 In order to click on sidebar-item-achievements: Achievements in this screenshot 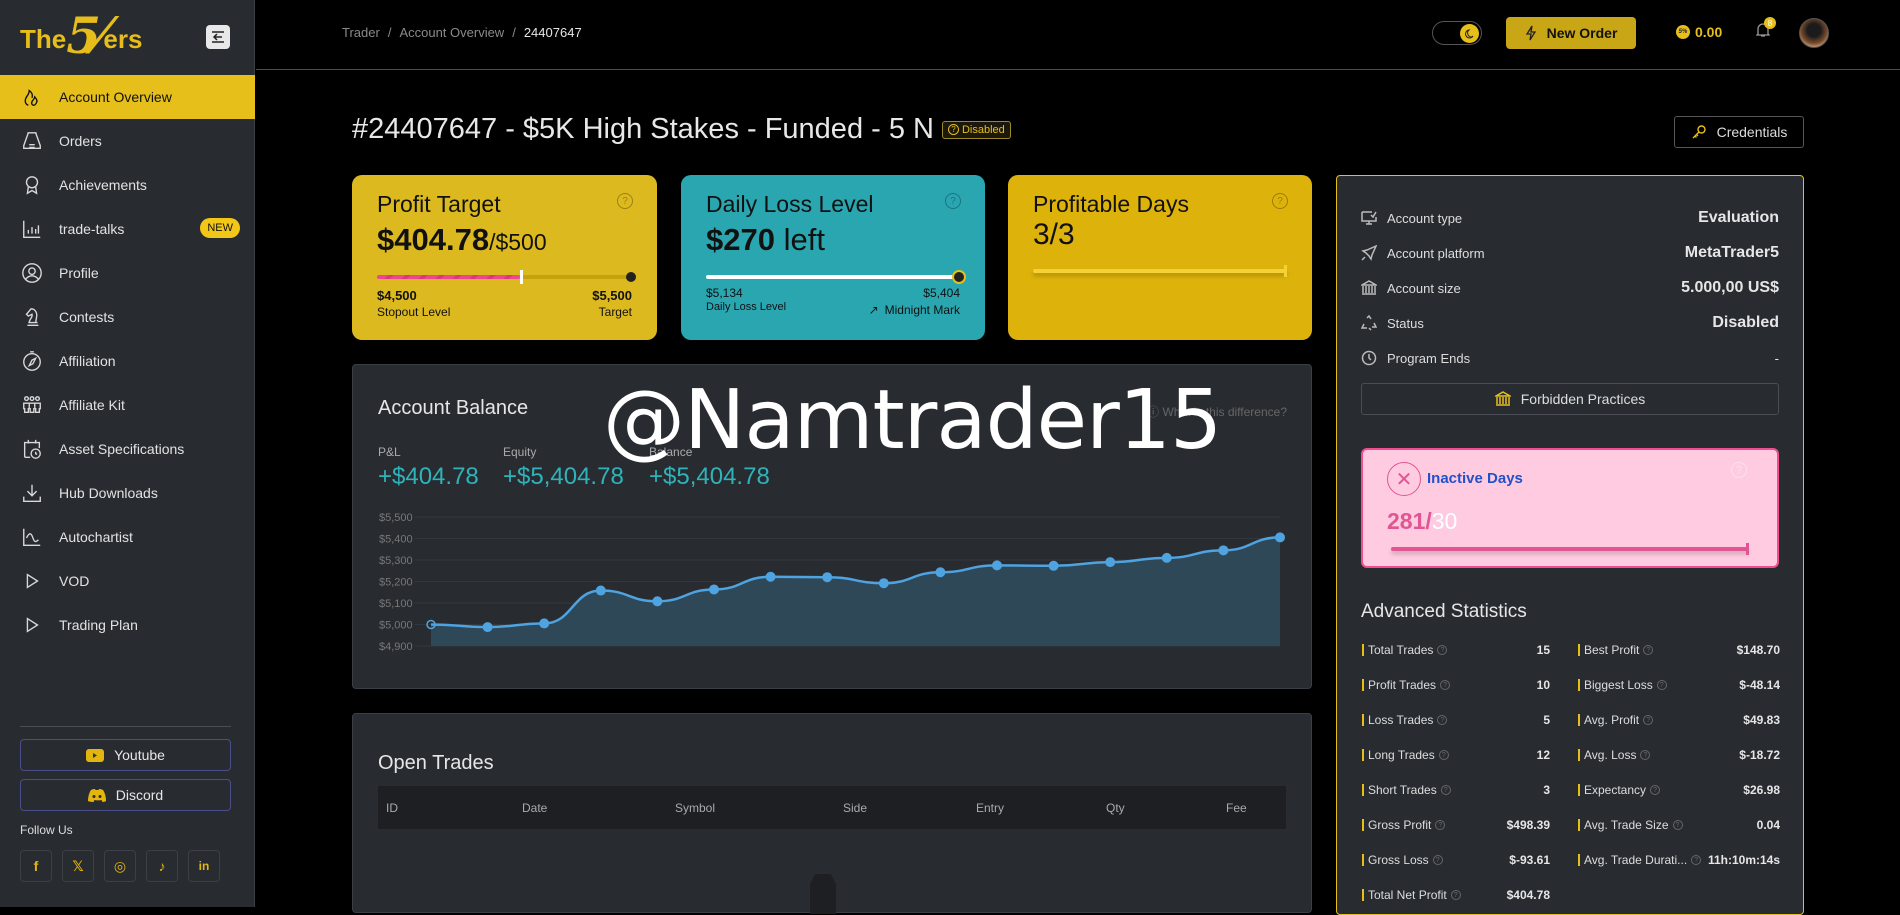, I will do `click(127, 185)`.